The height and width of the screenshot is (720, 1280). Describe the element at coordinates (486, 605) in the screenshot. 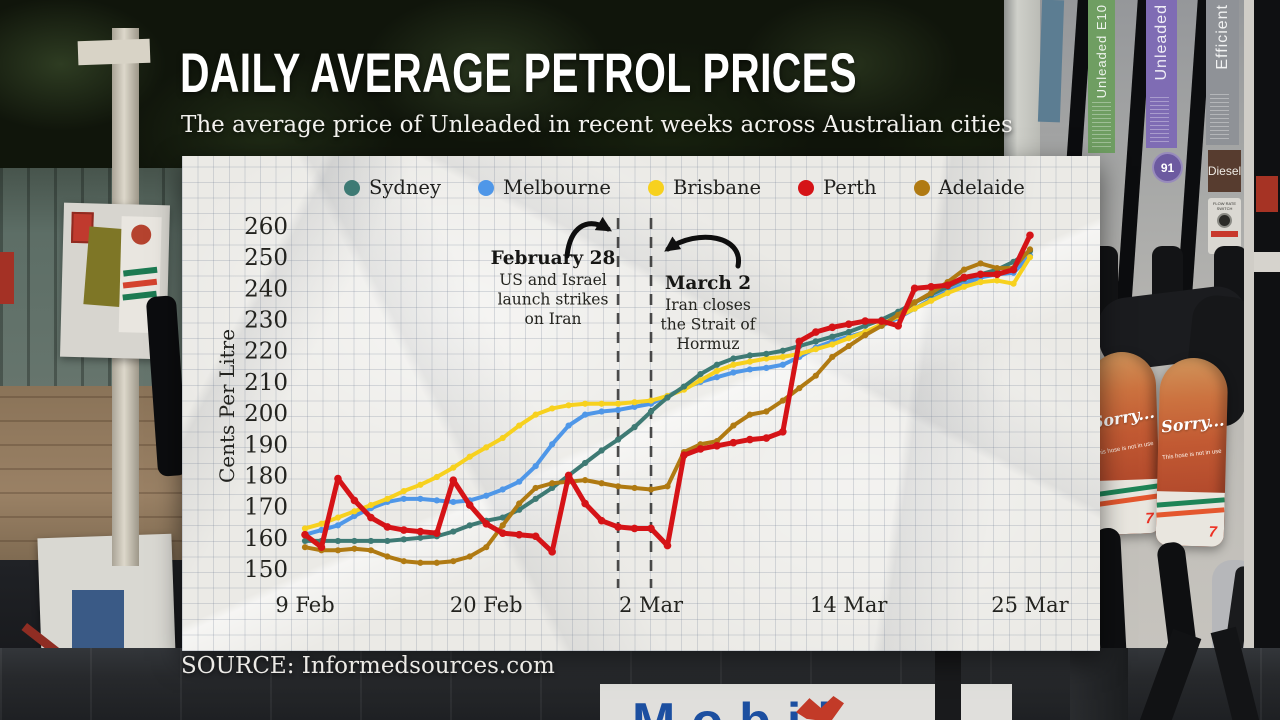

I see `x-tick-label: 20 Feb` at that location.